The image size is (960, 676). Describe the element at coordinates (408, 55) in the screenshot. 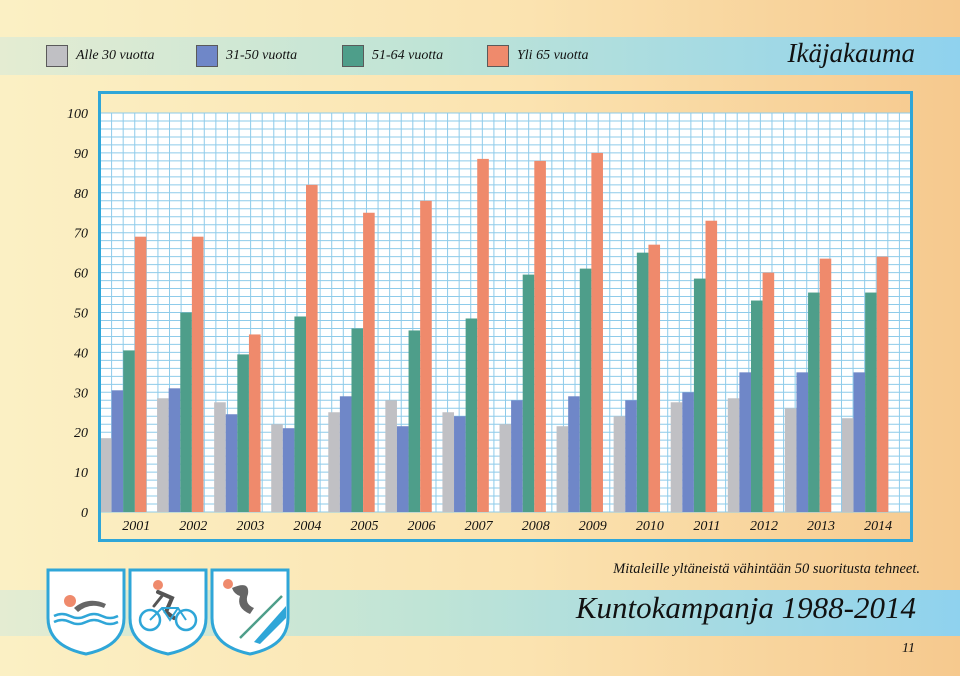

I see `legend-label: 51-64 vuotta` at that location.